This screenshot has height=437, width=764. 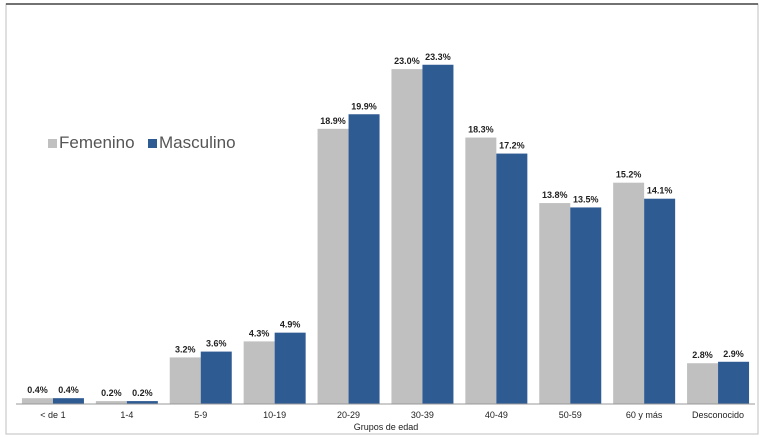 I want to click on x-tick-label: 60 y más, so click(x=644, y=415).